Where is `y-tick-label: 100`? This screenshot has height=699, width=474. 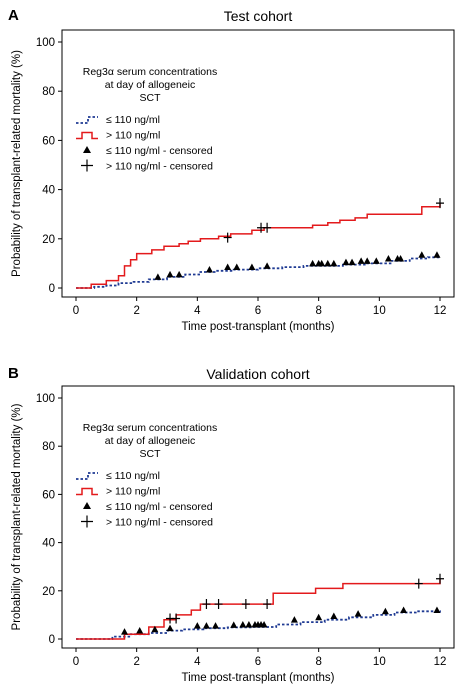 y-tick-label: 100 is located at coordinates (45, 399).